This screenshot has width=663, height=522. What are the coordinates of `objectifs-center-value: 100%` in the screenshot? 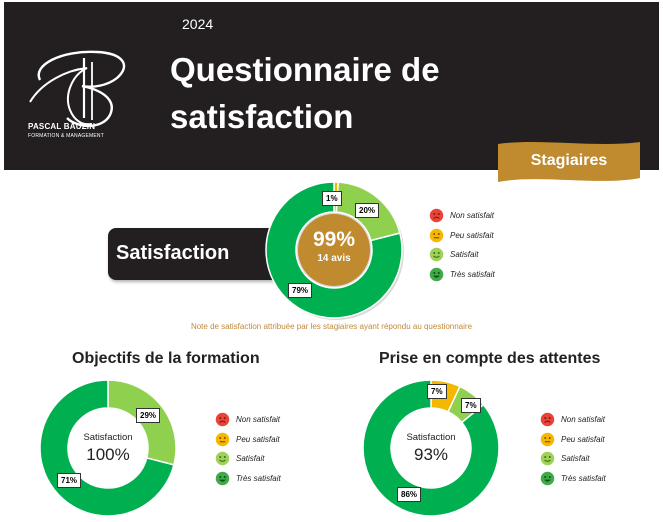 It's located at (108, 454).